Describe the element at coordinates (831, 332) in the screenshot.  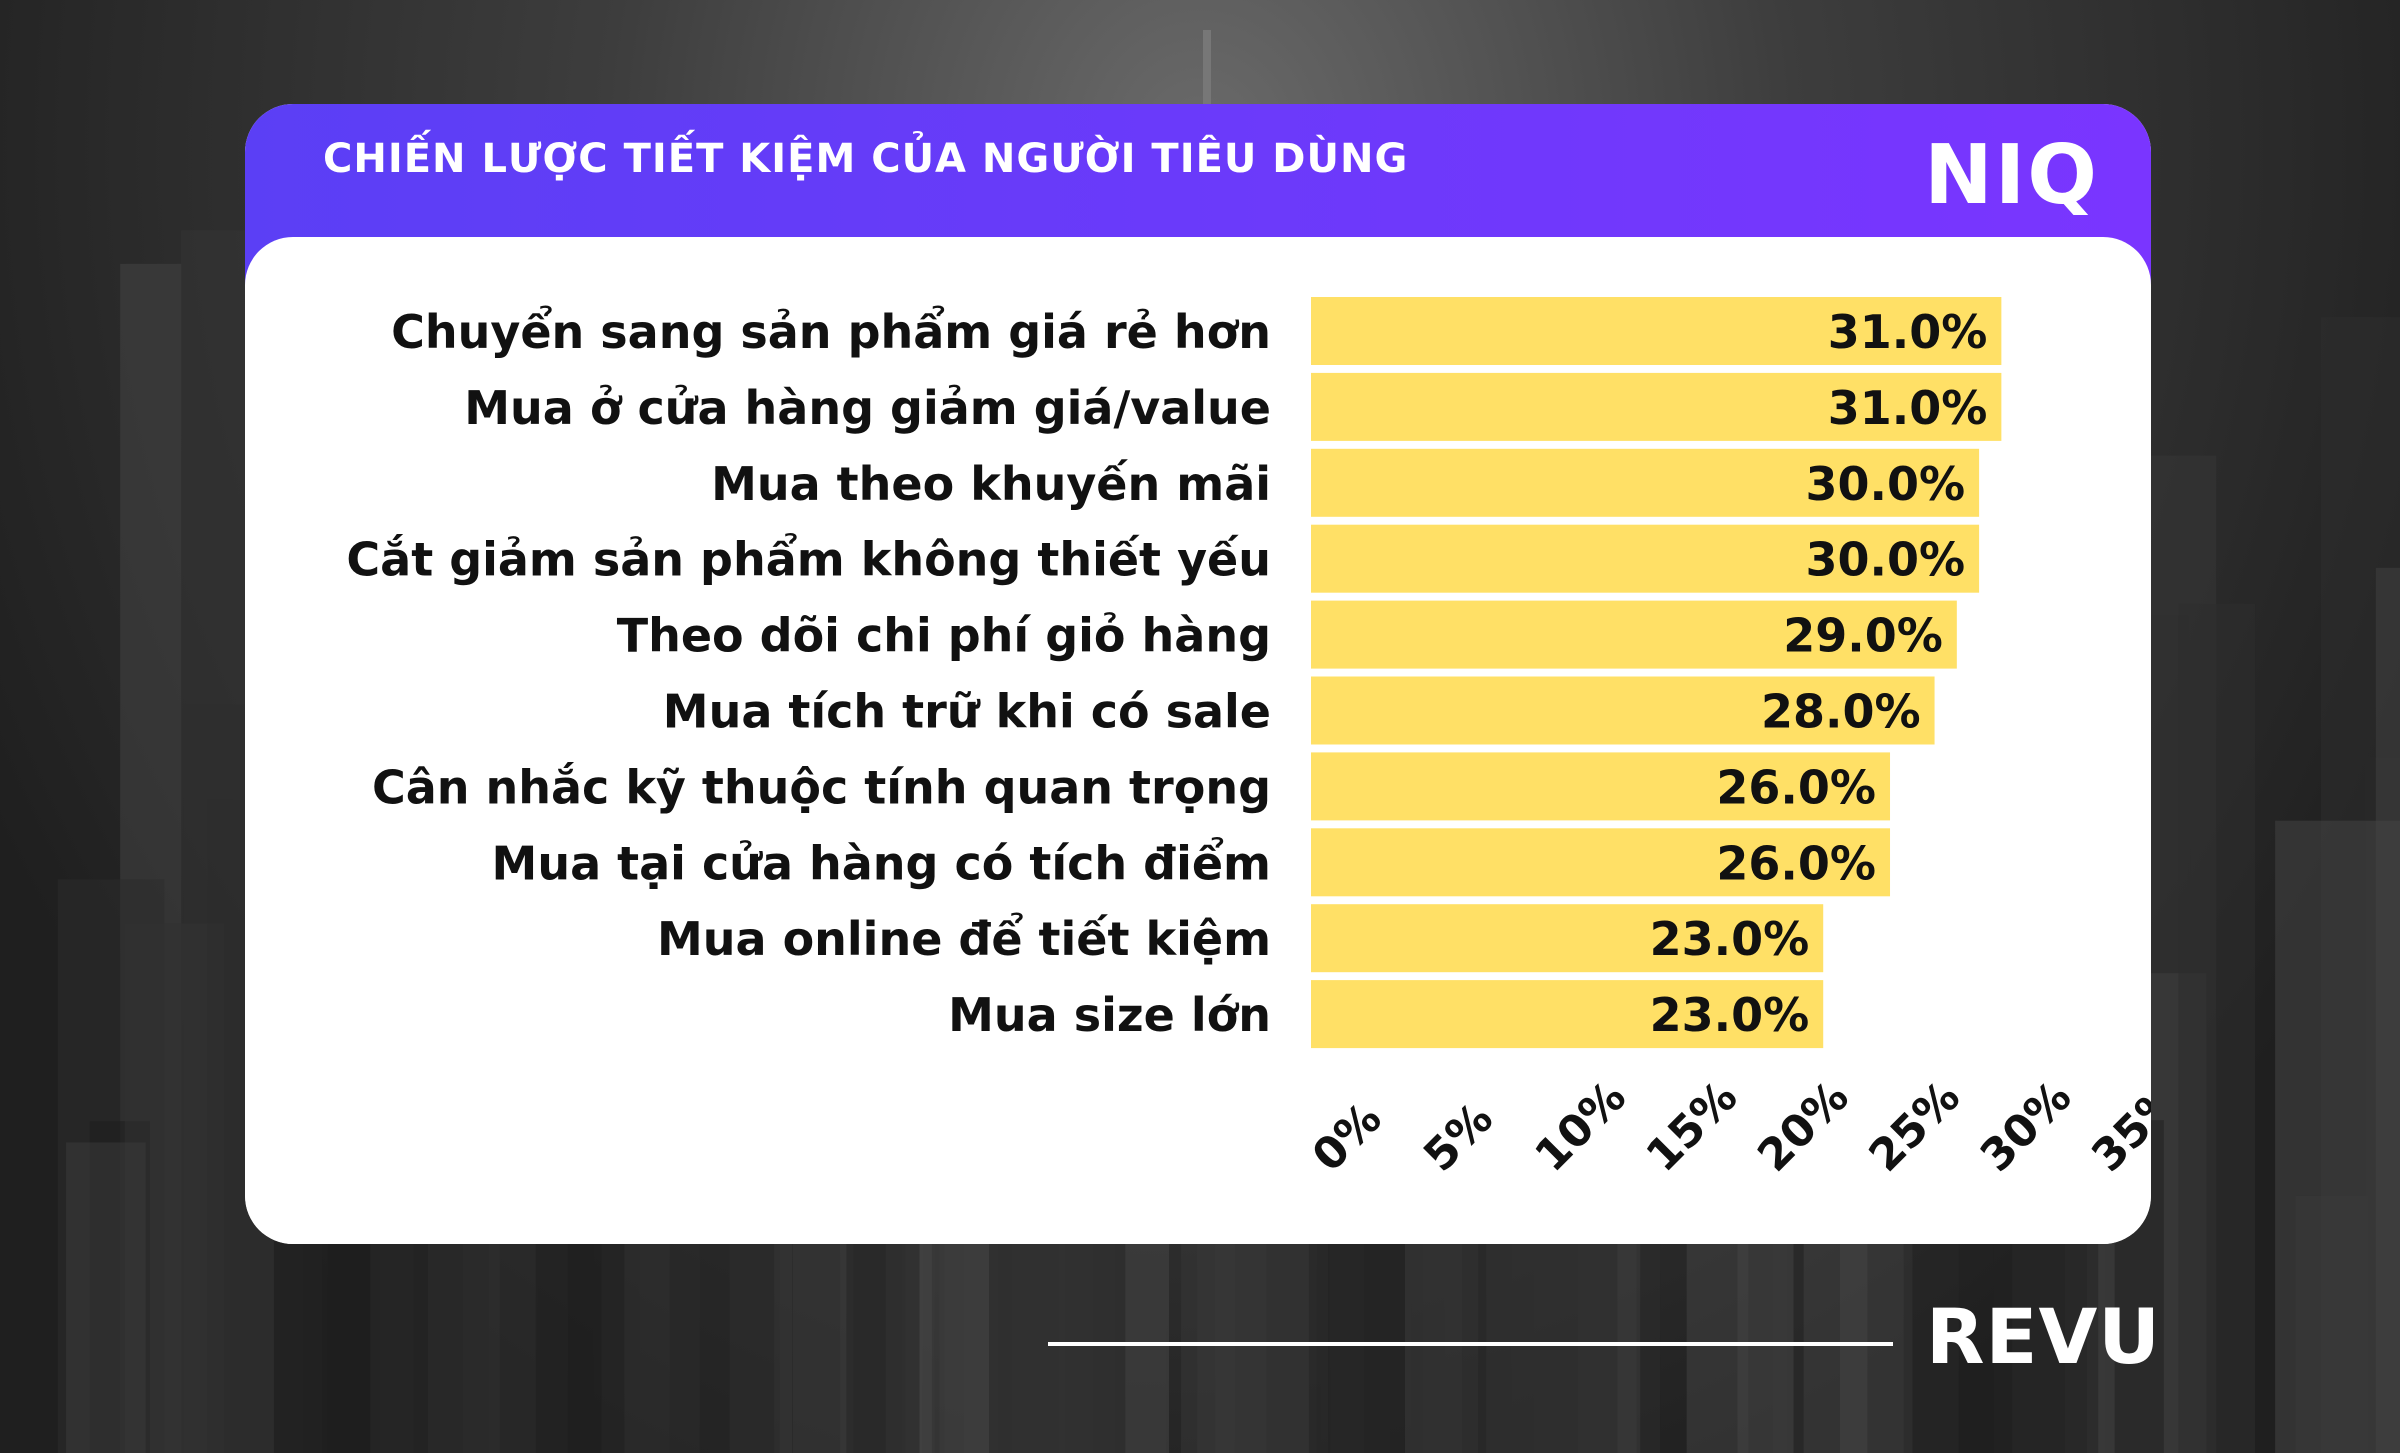
I see `category-label: Chuyển sang sản phẩm giá rẻ hơn` at that location.